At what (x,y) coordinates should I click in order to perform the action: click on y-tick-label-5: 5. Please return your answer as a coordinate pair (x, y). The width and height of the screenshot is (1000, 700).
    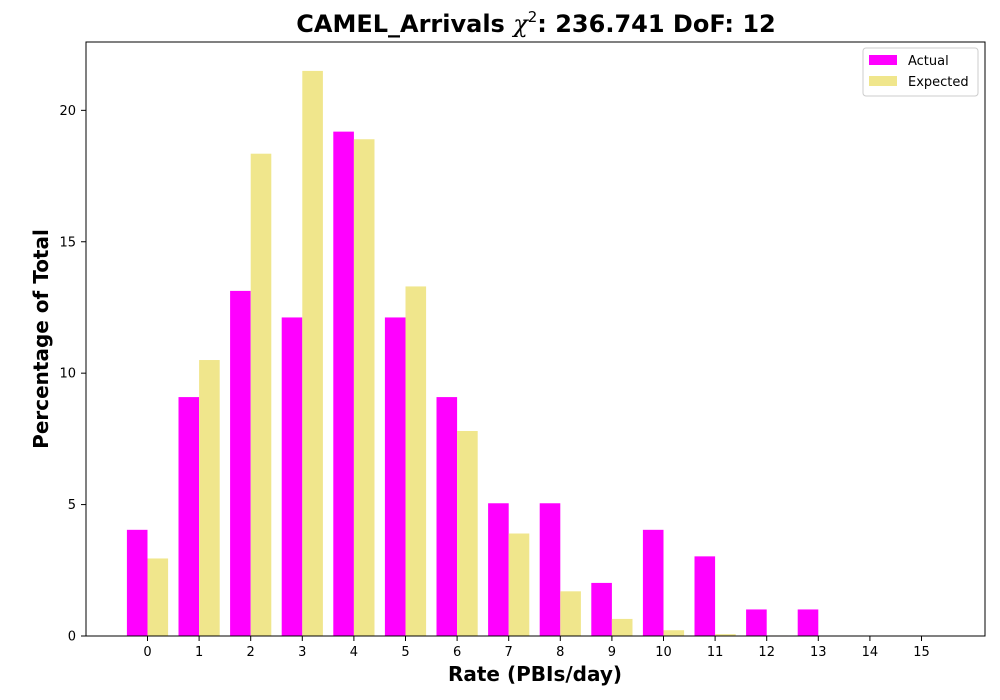
    Looking at the image, I should click on (72, 505).